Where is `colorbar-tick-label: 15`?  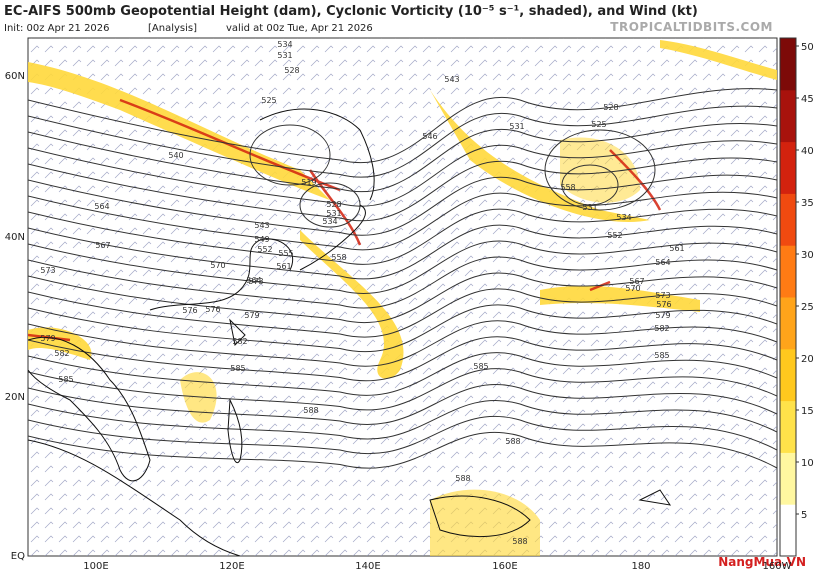 colorbar-tick-label: 15 is located at coordinates (807, 411).